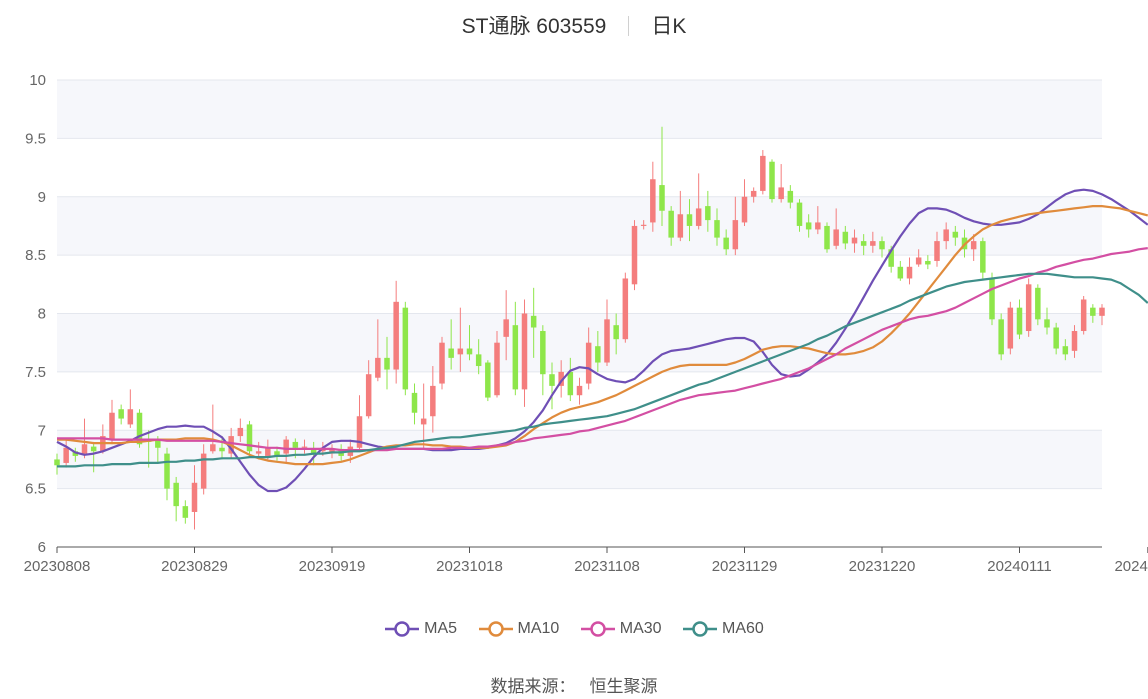  I want to click on x-tick-label: 20240131, so click(1131, 566).